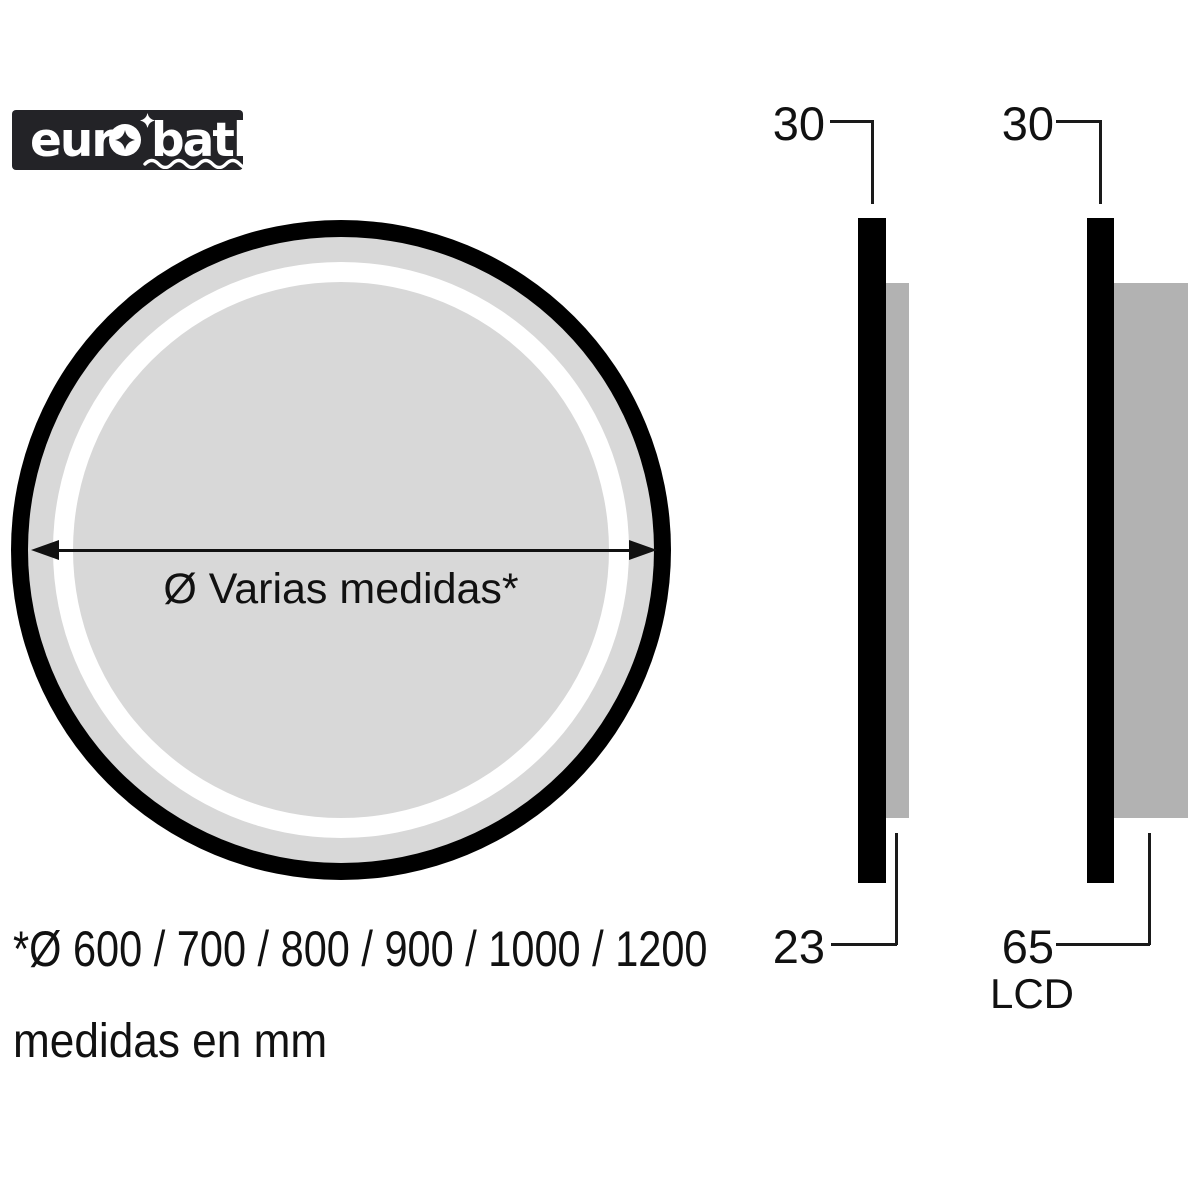 The image size is (1200, 1200). Describe the element at coordinates (864, 944) in the screenshot. I see `standard-depth-leader-horizontal` at that location.